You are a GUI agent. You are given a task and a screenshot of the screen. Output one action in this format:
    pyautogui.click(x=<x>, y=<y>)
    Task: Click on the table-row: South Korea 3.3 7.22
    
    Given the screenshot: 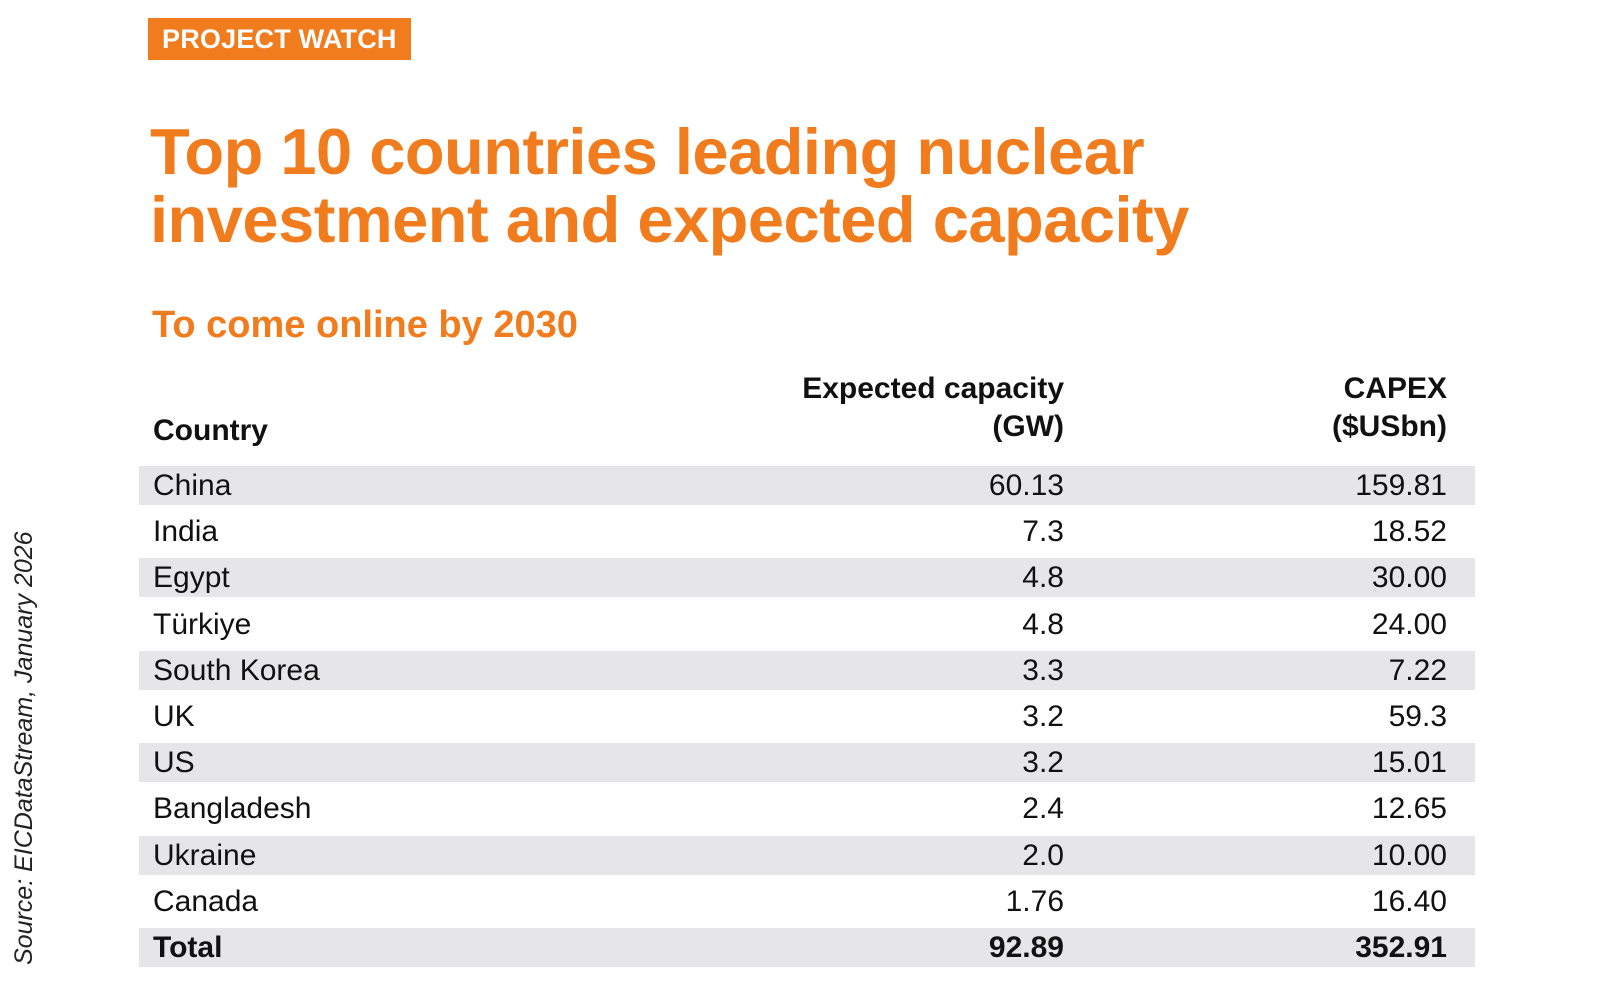 What is the action you would take?
    pyautogui.click(x=807, y=670)
    